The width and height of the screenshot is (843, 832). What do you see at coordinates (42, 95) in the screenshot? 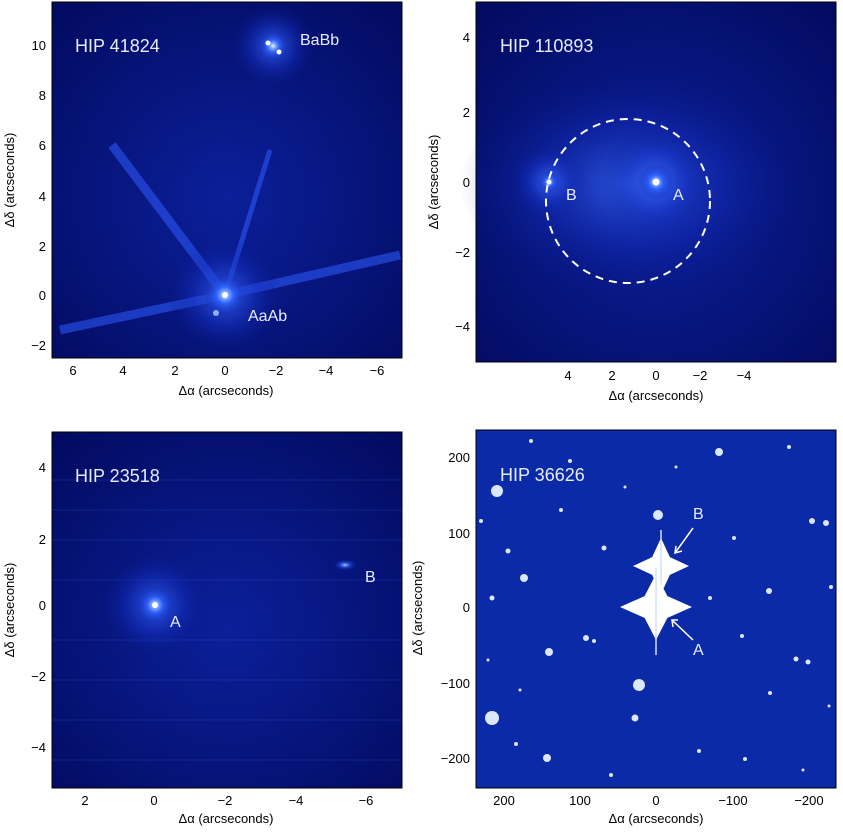
I see `y-tick-label: 8` at bounding box center [42, 95].